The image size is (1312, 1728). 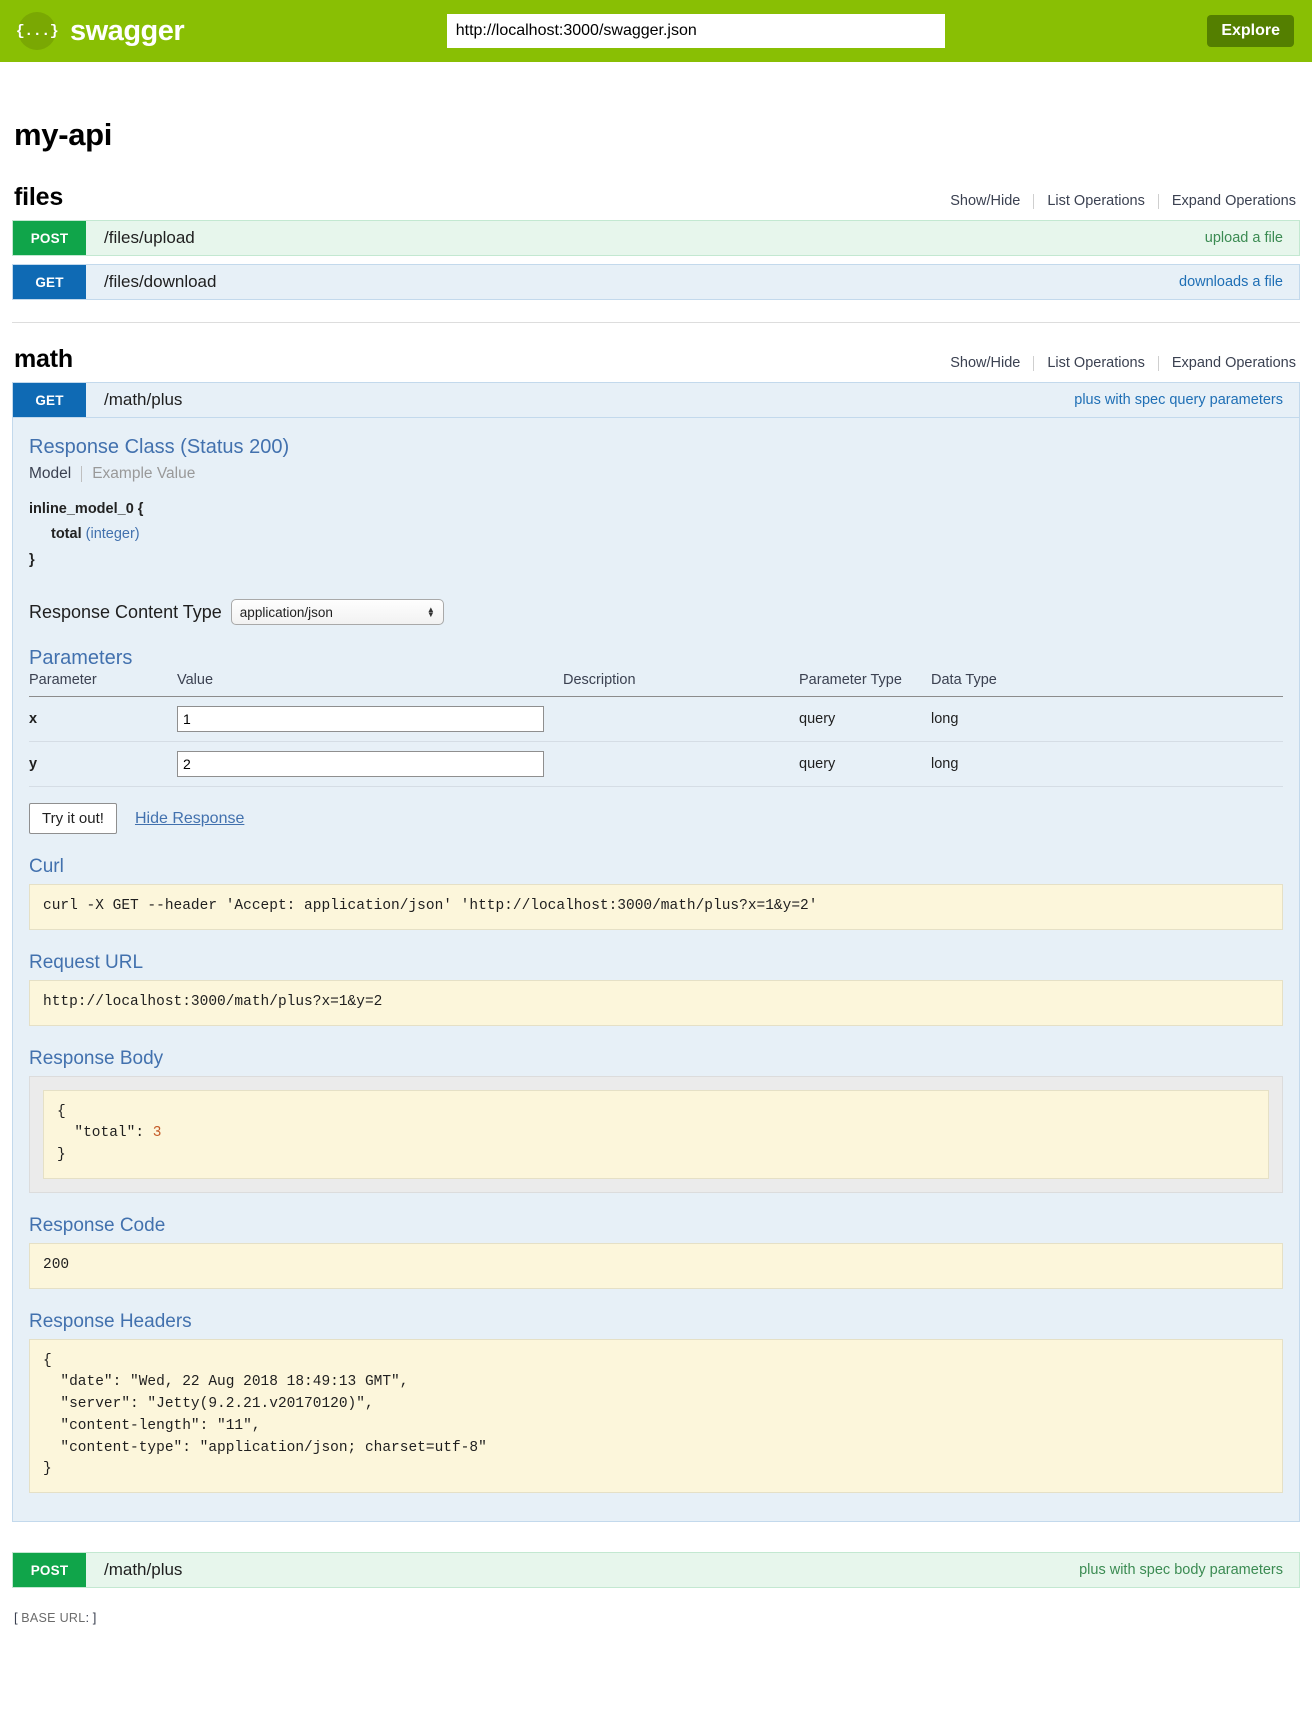 What do you see at coordinates (681, 764) in the screenshot?
I see `param-description-y` at bounding box center [681, 764].